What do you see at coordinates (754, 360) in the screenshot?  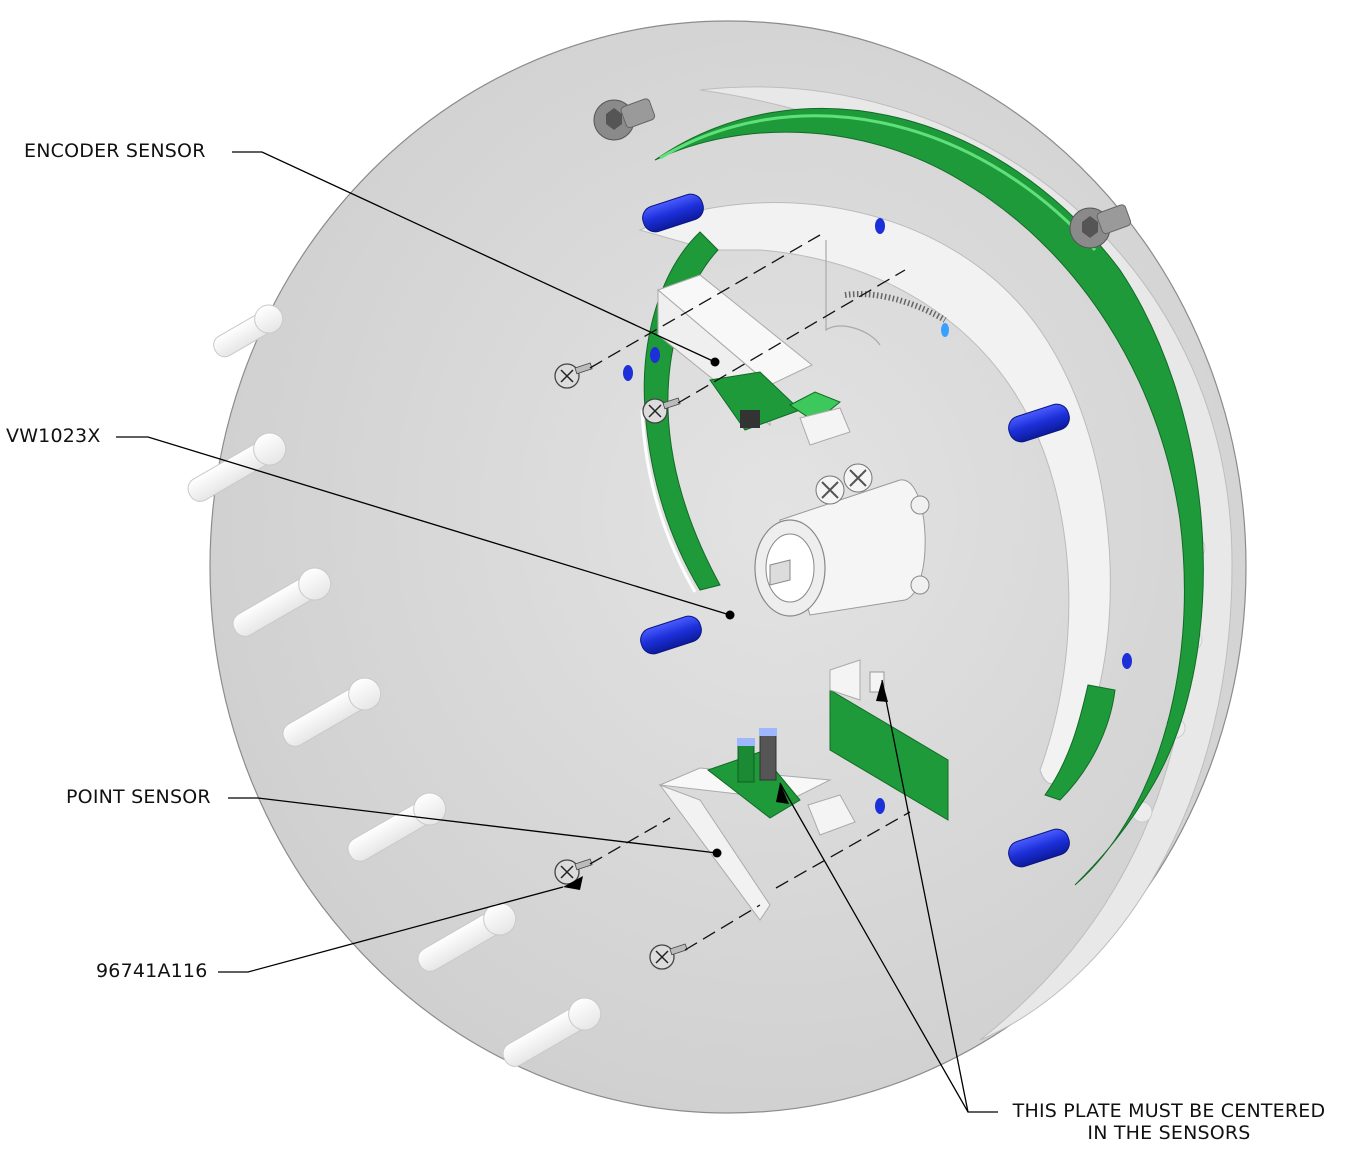 I see `encoder-sensor-assembly` at bounding box center [754, 360].